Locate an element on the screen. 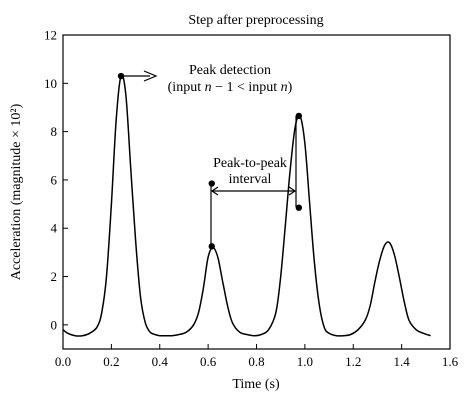 The image size is (474, 408). x-tick-label: 0.2 is located at coordinates (111, 361).